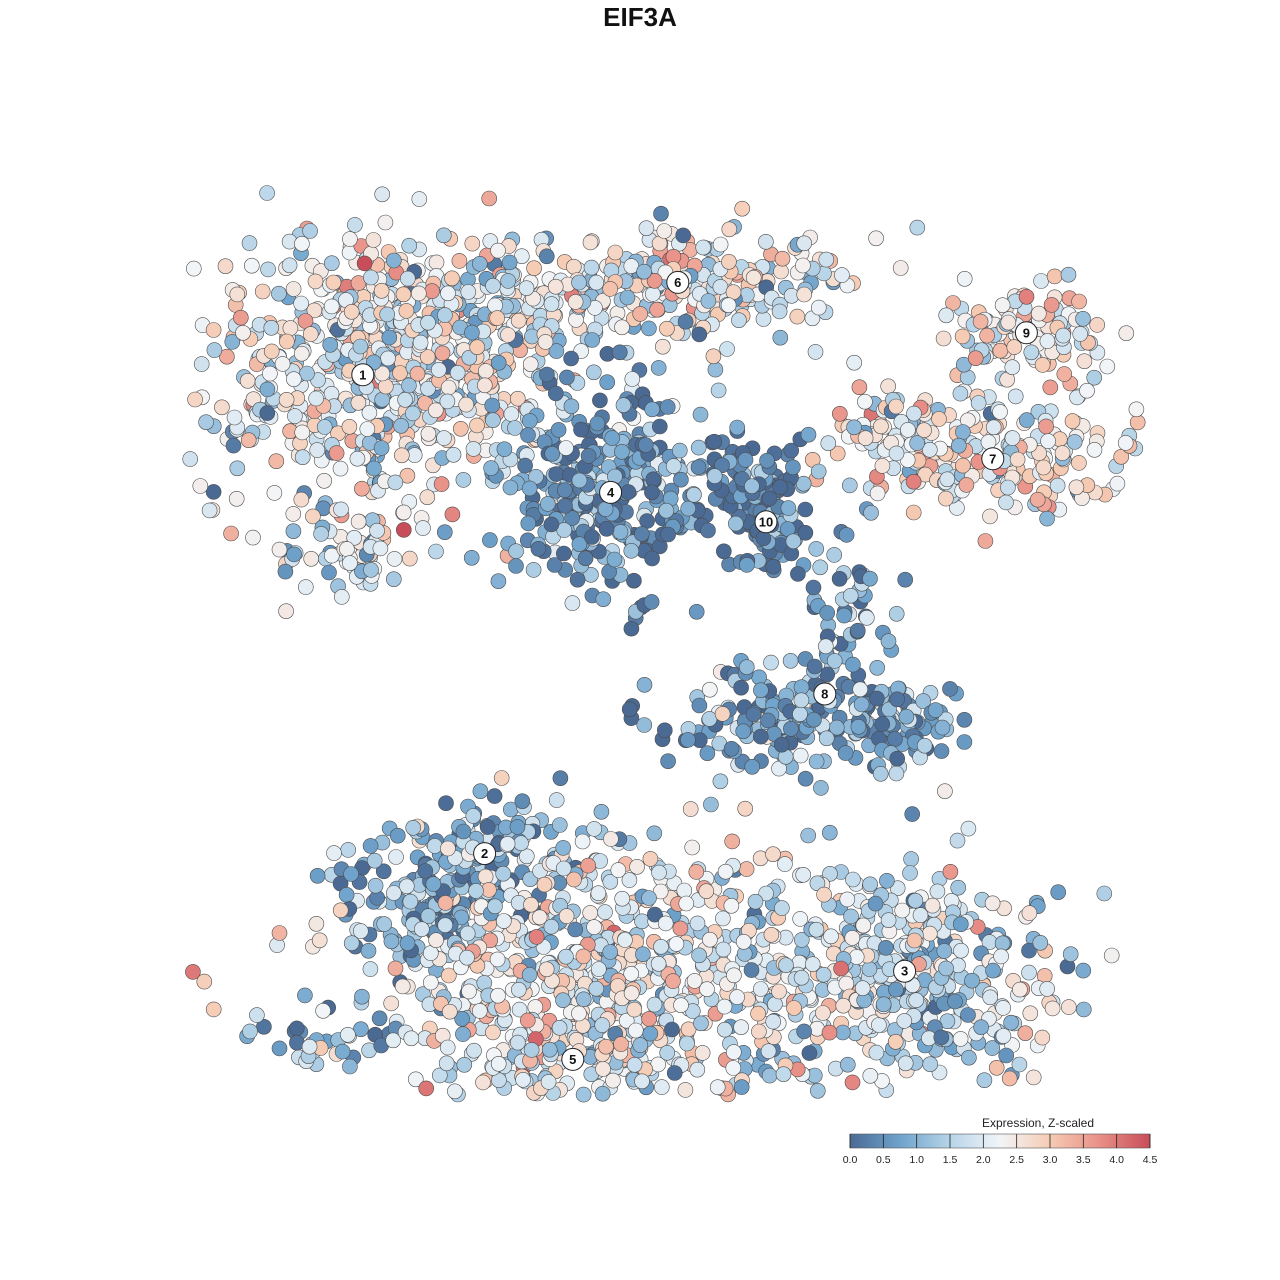 This screenshot has height=1280, width=1280. I want to click on cluster-label: 3, so click(904, 971).